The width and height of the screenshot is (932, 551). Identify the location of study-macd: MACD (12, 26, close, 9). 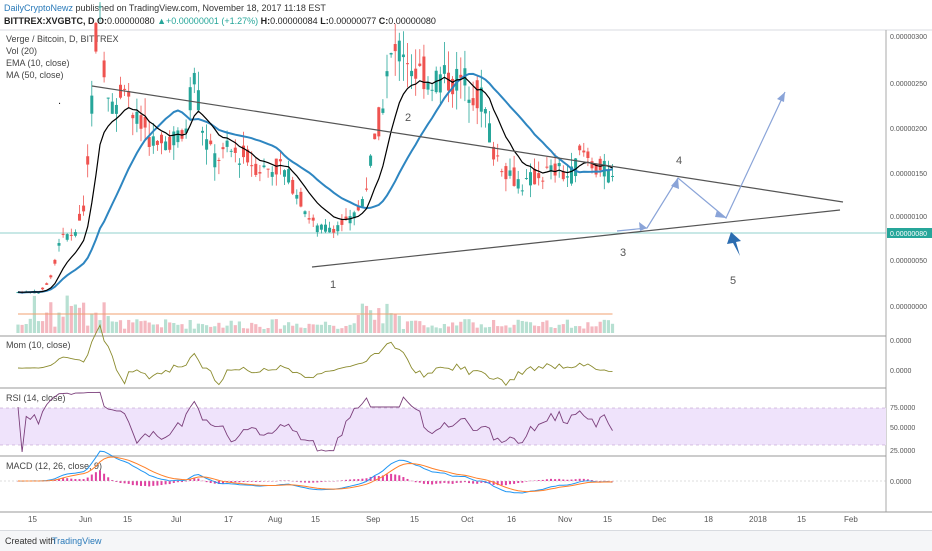
(54, 466).